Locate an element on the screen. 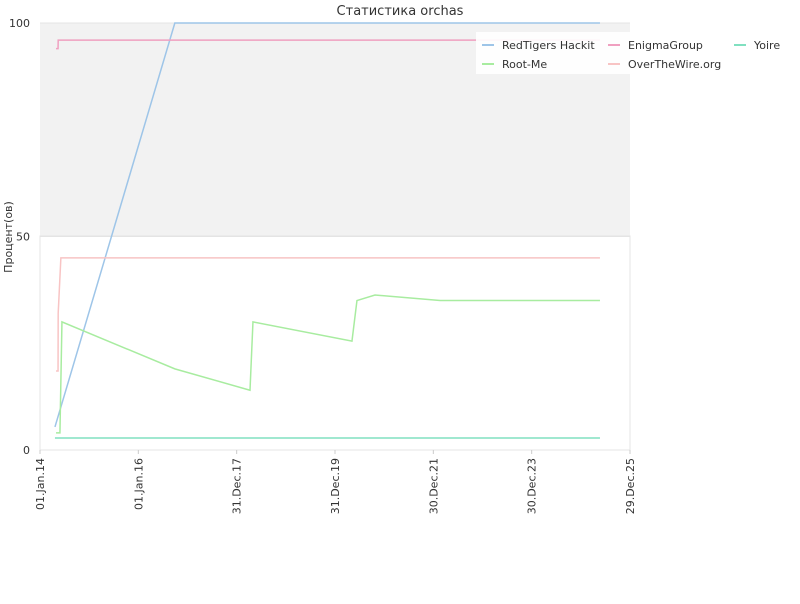 The image size is (800, 604). x-tick-label: 01.Jan.14 is located at coordinates (40, 484).